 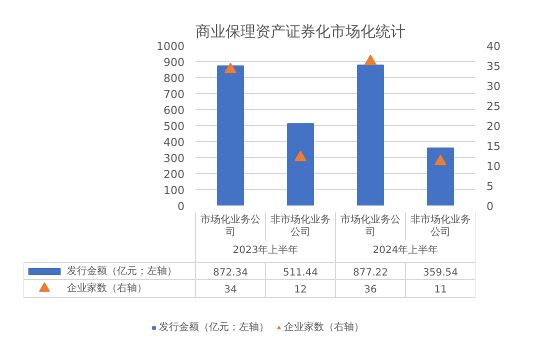 I want to click on y-tick-label: 1000, so click(x=170, y=46).